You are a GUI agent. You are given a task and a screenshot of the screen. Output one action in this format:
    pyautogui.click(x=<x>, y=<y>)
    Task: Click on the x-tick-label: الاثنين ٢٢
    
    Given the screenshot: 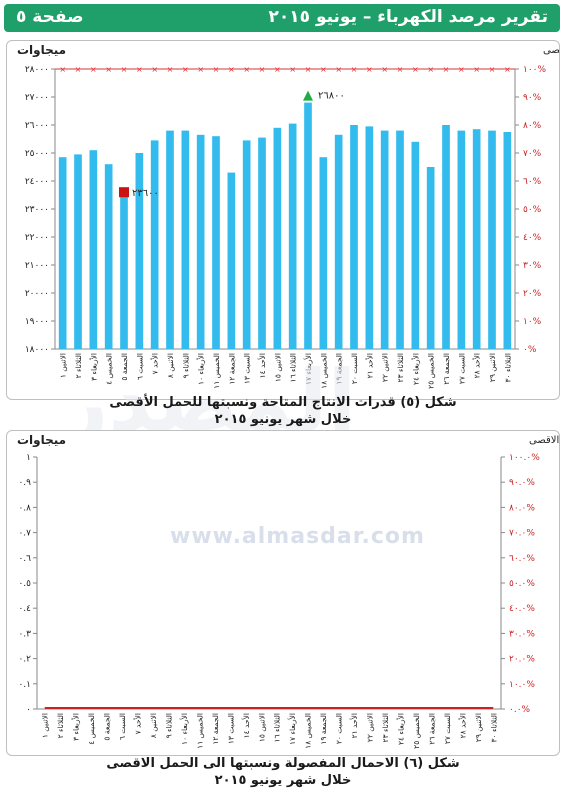 What is the action you would take?
    pyautogui.click(x=370, y=727)
    